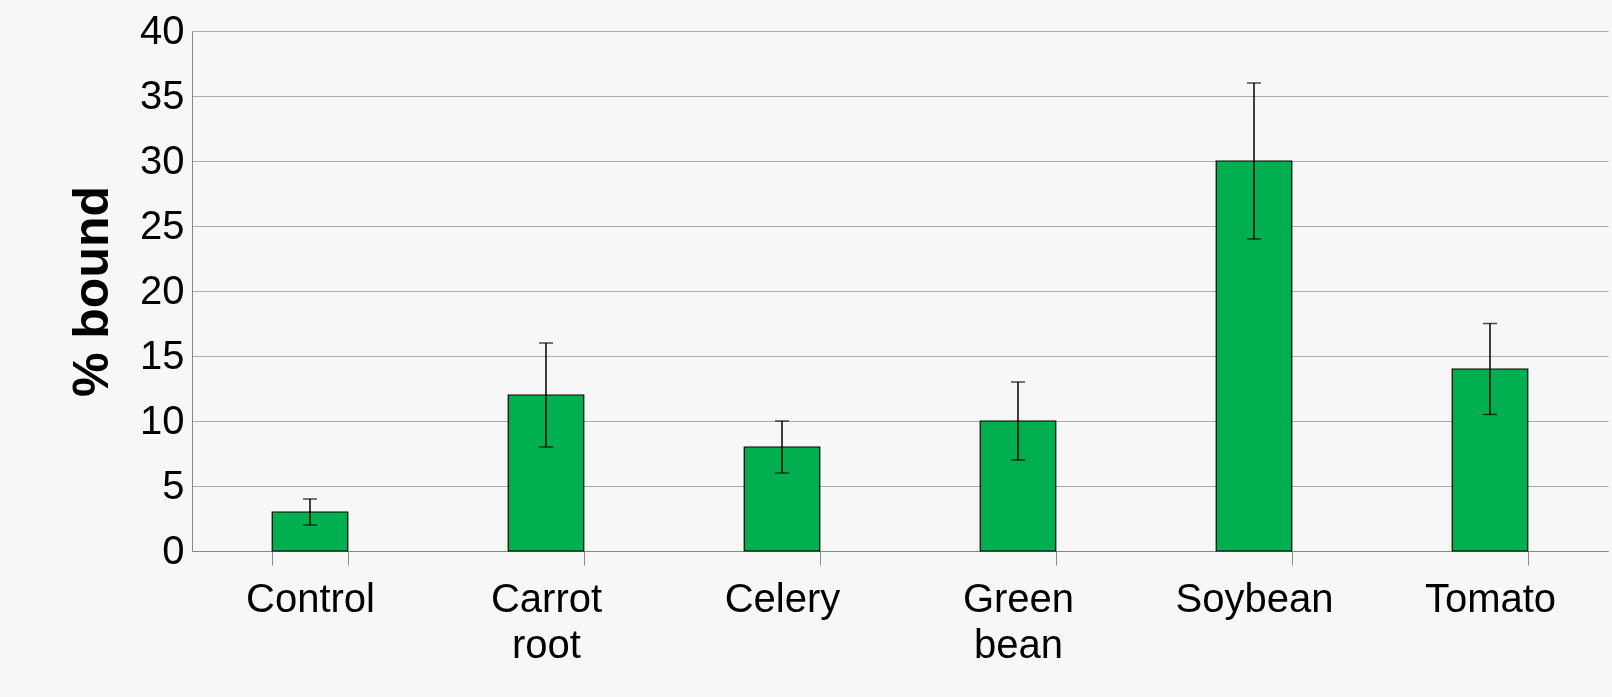 Image resolution: width=1612 pixels, height=697 pixels. I want to click on y-axis-title: % bound, so click(91, 291).